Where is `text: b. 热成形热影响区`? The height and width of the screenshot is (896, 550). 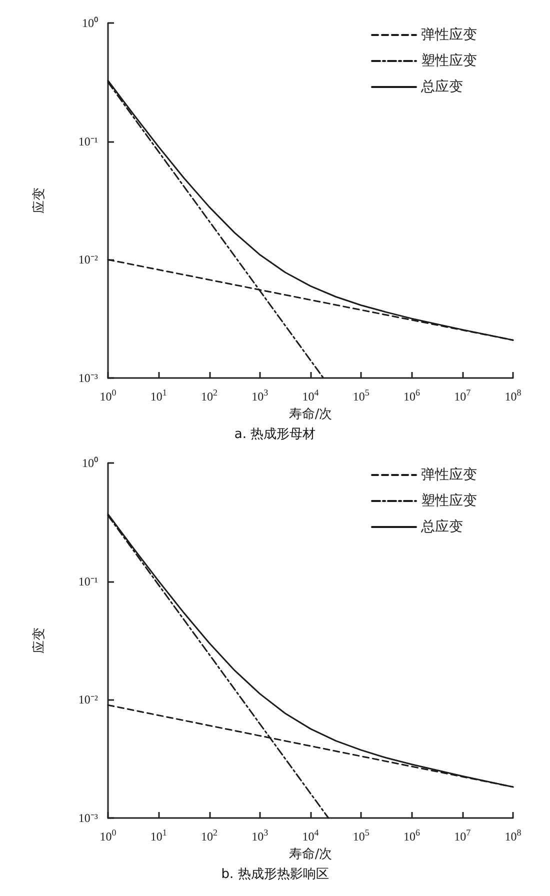
text: b. 热成形热影响区 is located at coordinates (275, 874).